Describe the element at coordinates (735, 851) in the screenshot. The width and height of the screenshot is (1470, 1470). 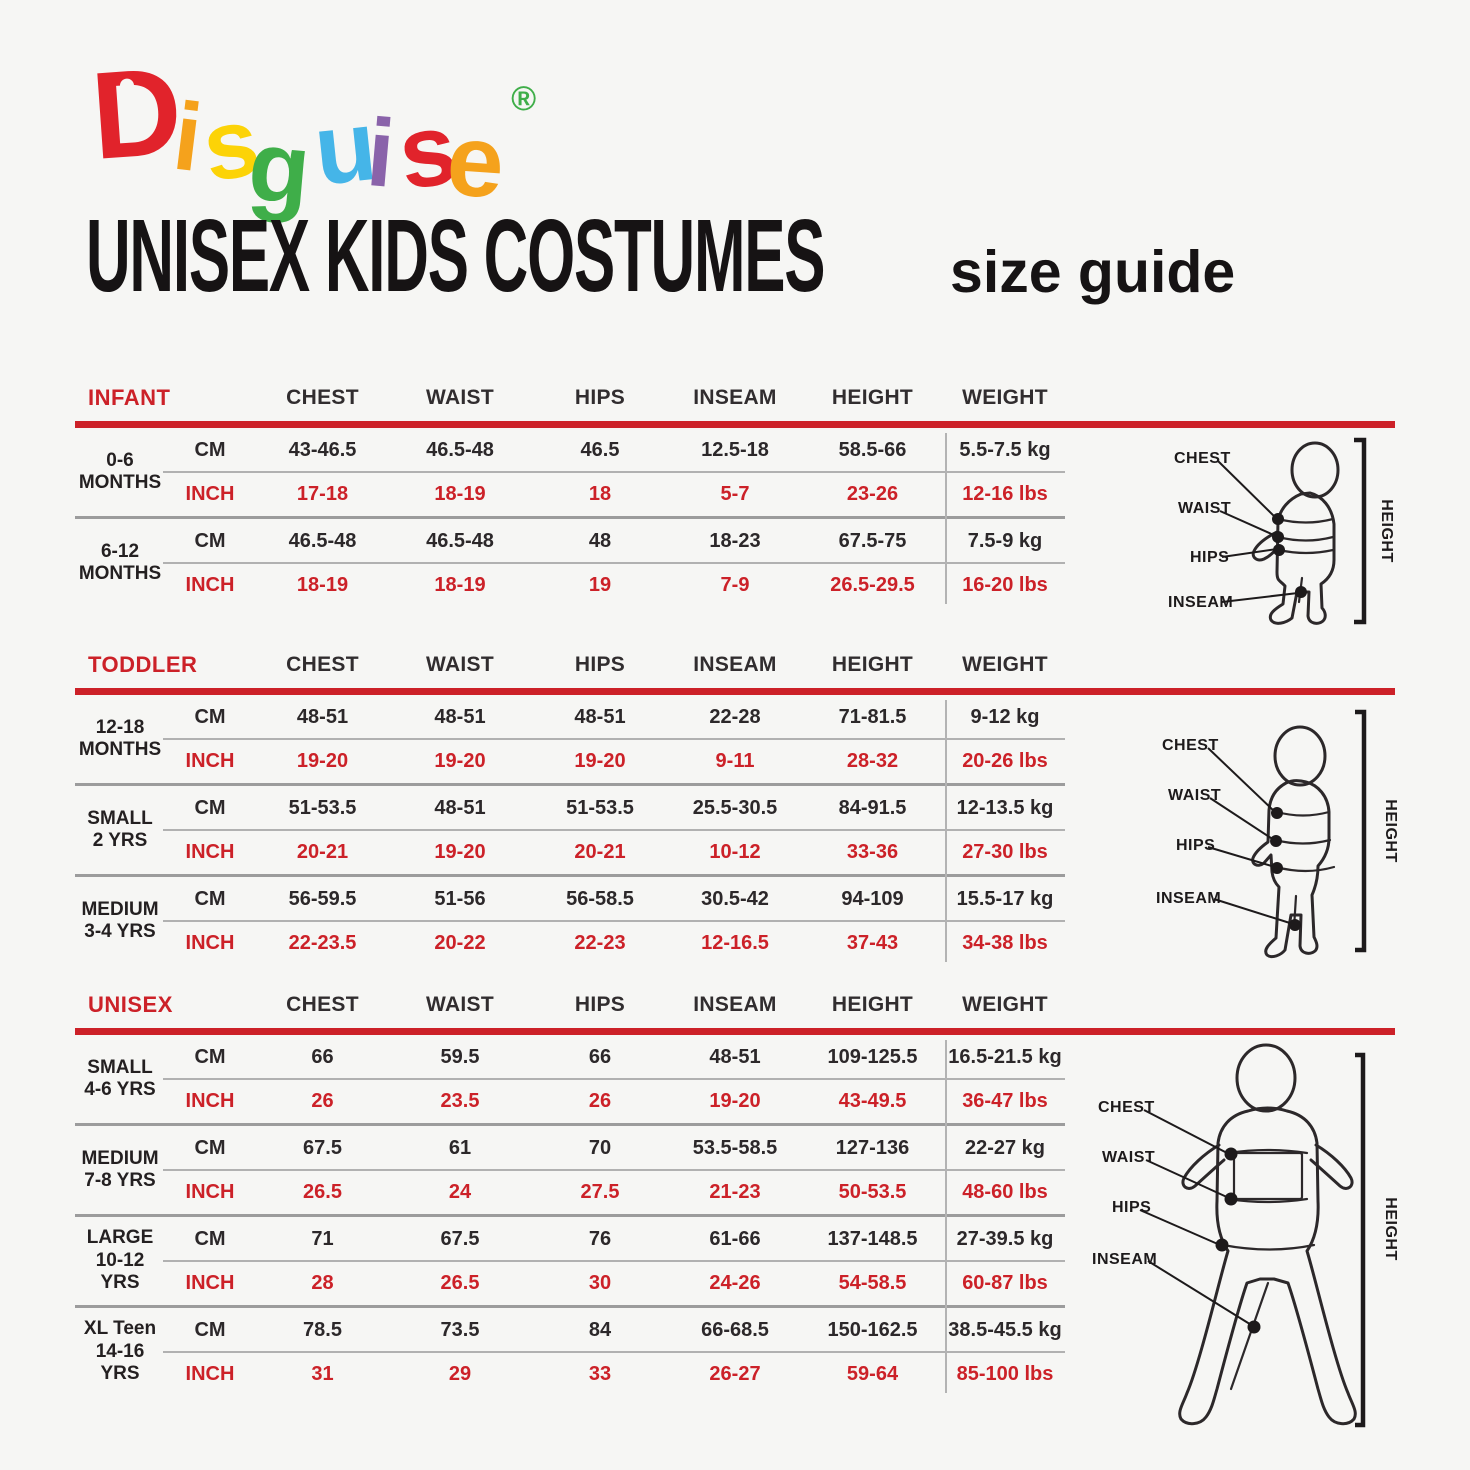
I see `inch-value: 10-12` at that location.